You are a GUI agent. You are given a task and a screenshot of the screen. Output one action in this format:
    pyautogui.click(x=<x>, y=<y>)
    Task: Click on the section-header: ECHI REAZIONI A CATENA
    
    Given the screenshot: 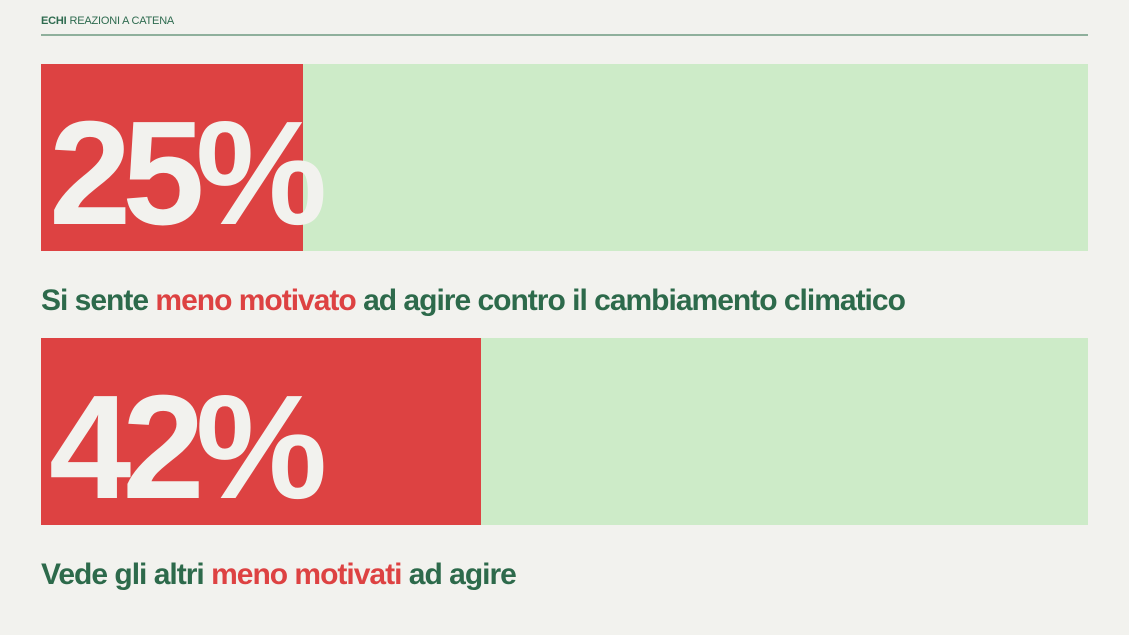 What is the action you would take?
    pyautogui.click(x=107, y=21)
    